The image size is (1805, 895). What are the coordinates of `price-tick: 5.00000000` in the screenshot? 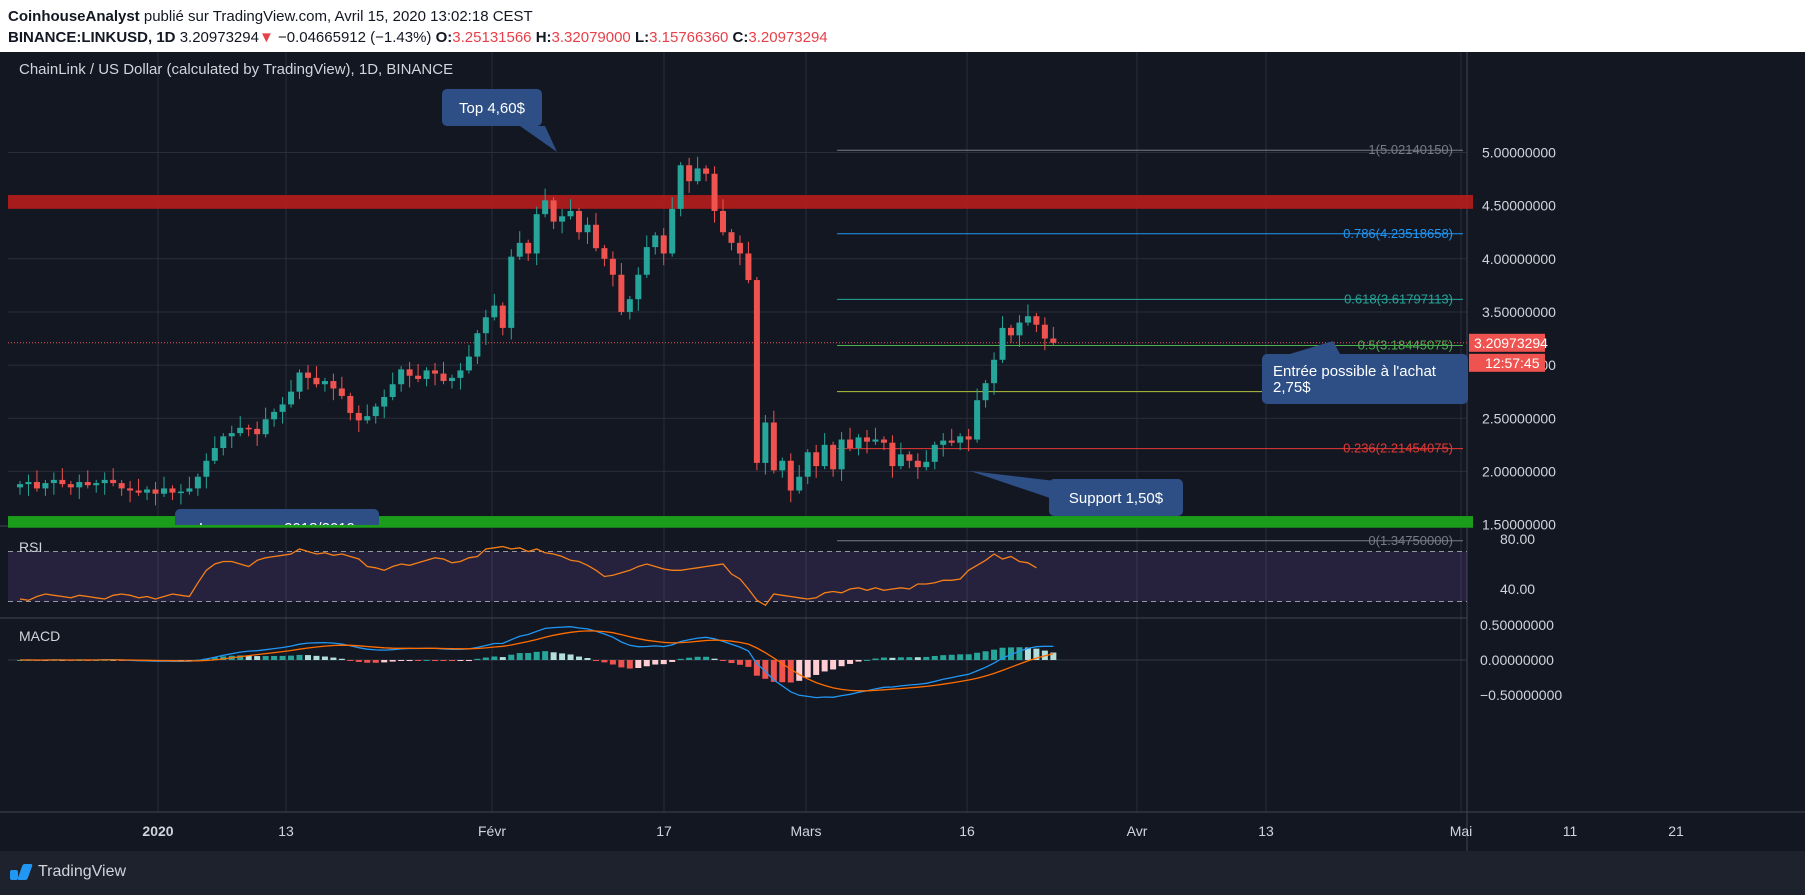 It's located at (1519, 153).